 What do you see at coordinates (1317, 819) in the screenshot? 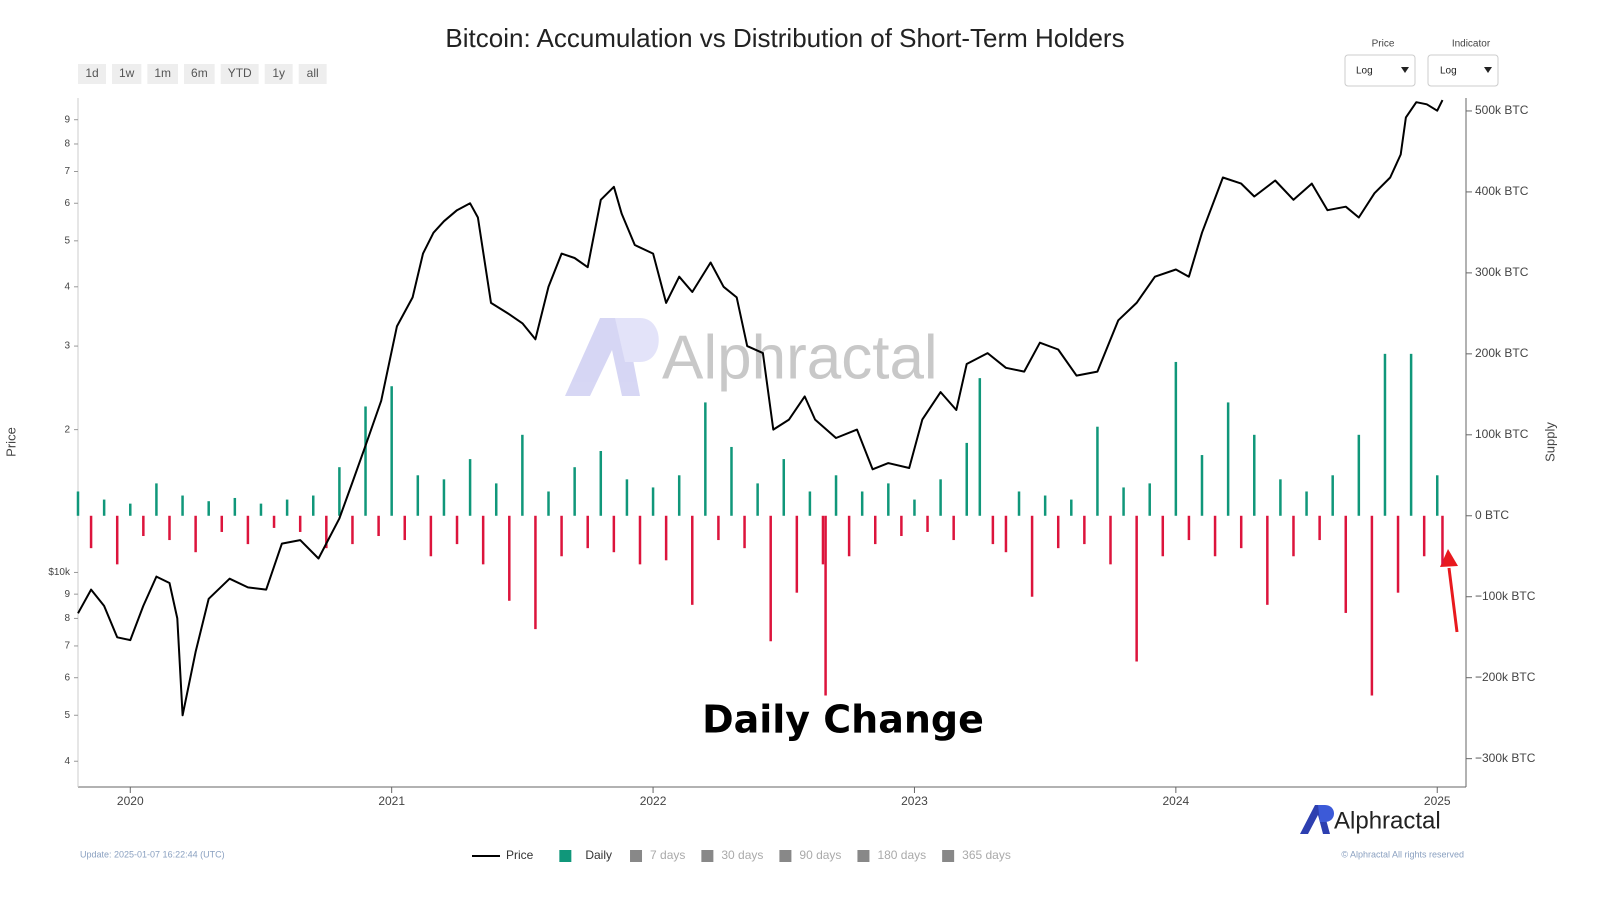
I see `footer-logo-mark` at bounding box center [1317, 819].